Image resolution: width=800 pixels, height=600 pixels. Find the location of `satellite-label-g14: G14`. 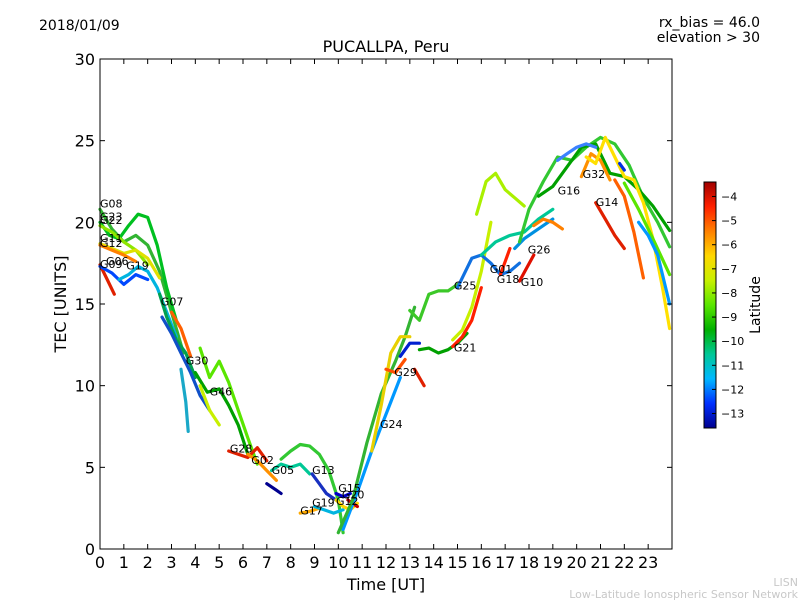

satellite-label-g14: G14 is located at coordinates (607, 202).